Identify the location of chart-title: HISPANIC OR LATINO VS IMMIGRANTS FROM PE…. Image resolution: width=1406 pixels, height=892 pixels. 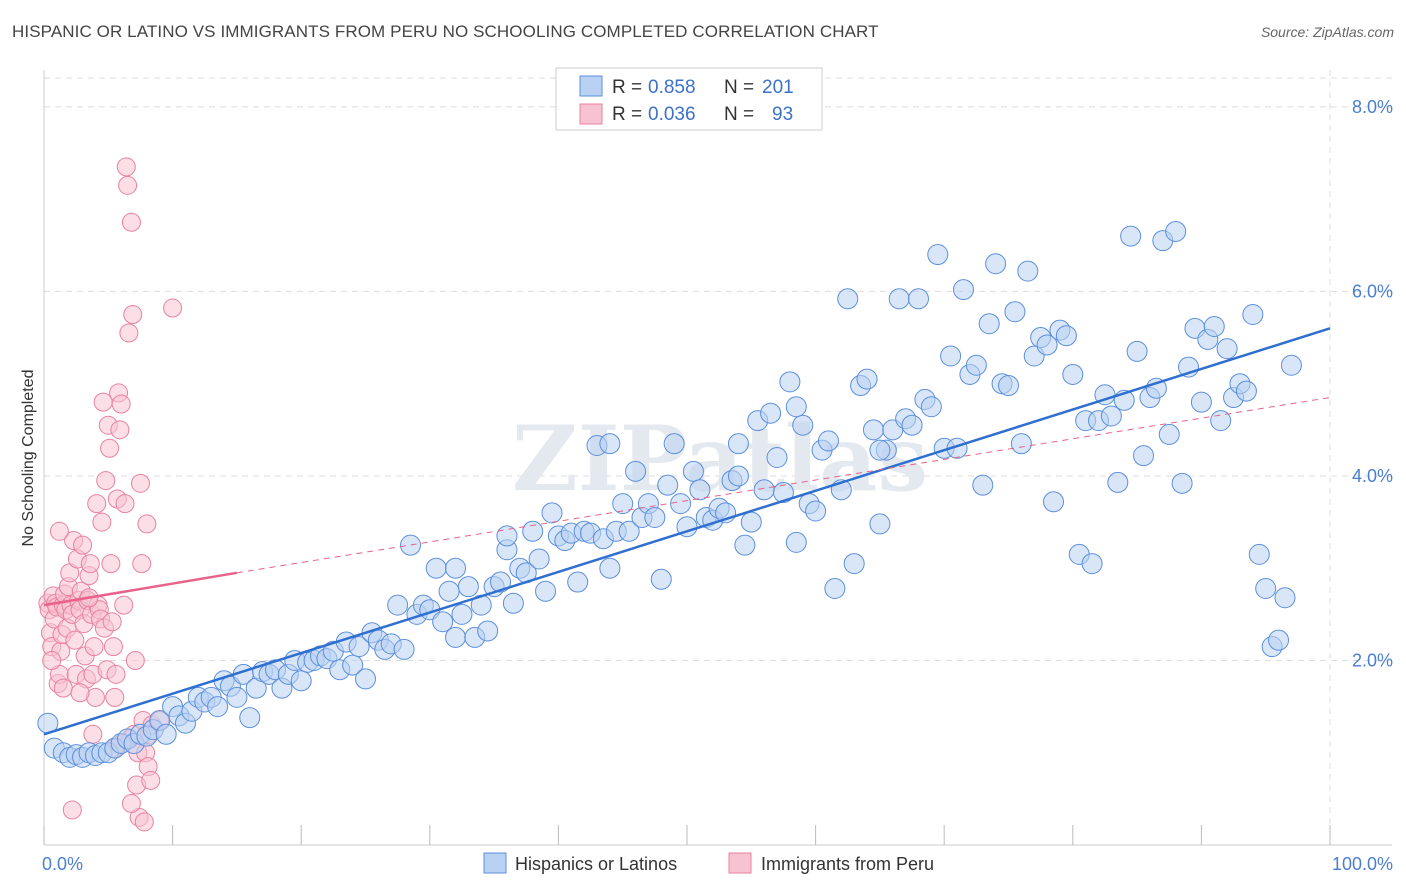
(445, 31).